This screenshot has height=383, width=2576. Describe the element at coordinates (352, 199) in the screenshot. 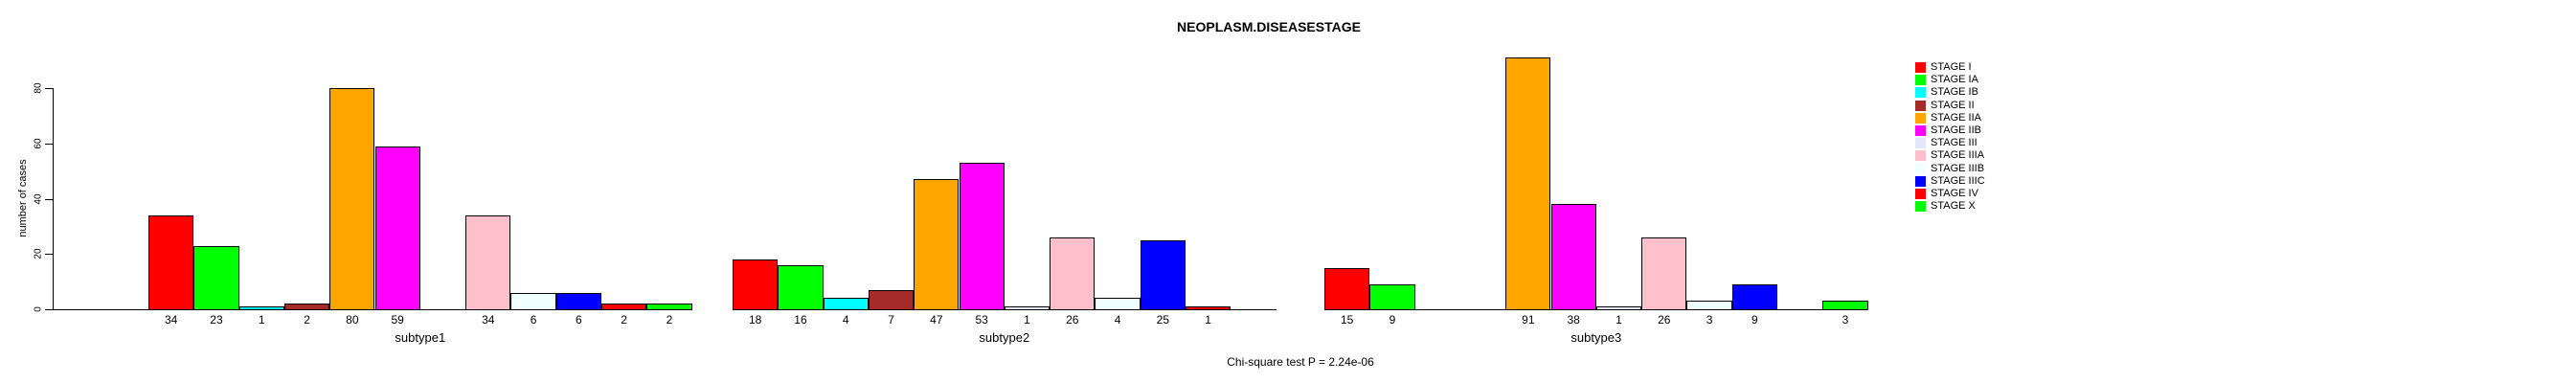

I see `bar-subtype1-stage-iia` at that location.